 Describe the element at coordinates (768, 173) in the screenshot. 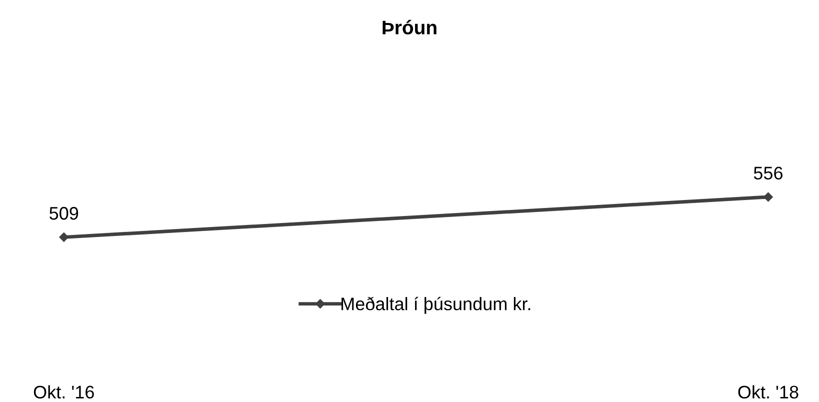

I see `data-label: 556` at that location.